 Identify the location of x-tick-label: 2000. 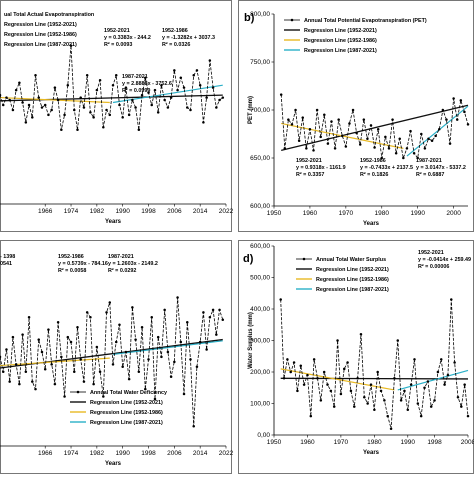
(453, 213).